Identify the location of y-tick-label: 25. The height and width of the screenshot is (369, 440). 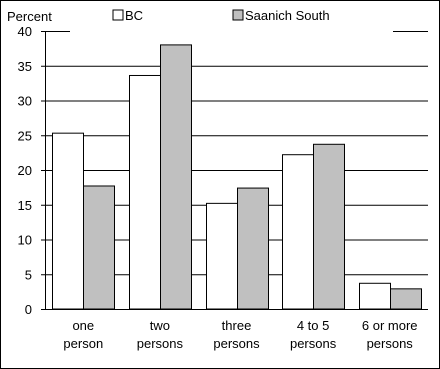
(25, 135).